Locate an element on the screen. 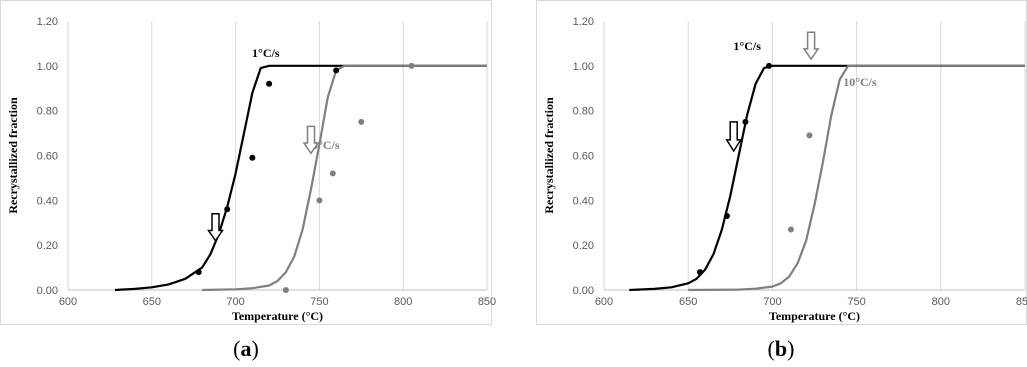  cb-y-axis-title: Recrystallized fraction is located at coordinates (549, 155).